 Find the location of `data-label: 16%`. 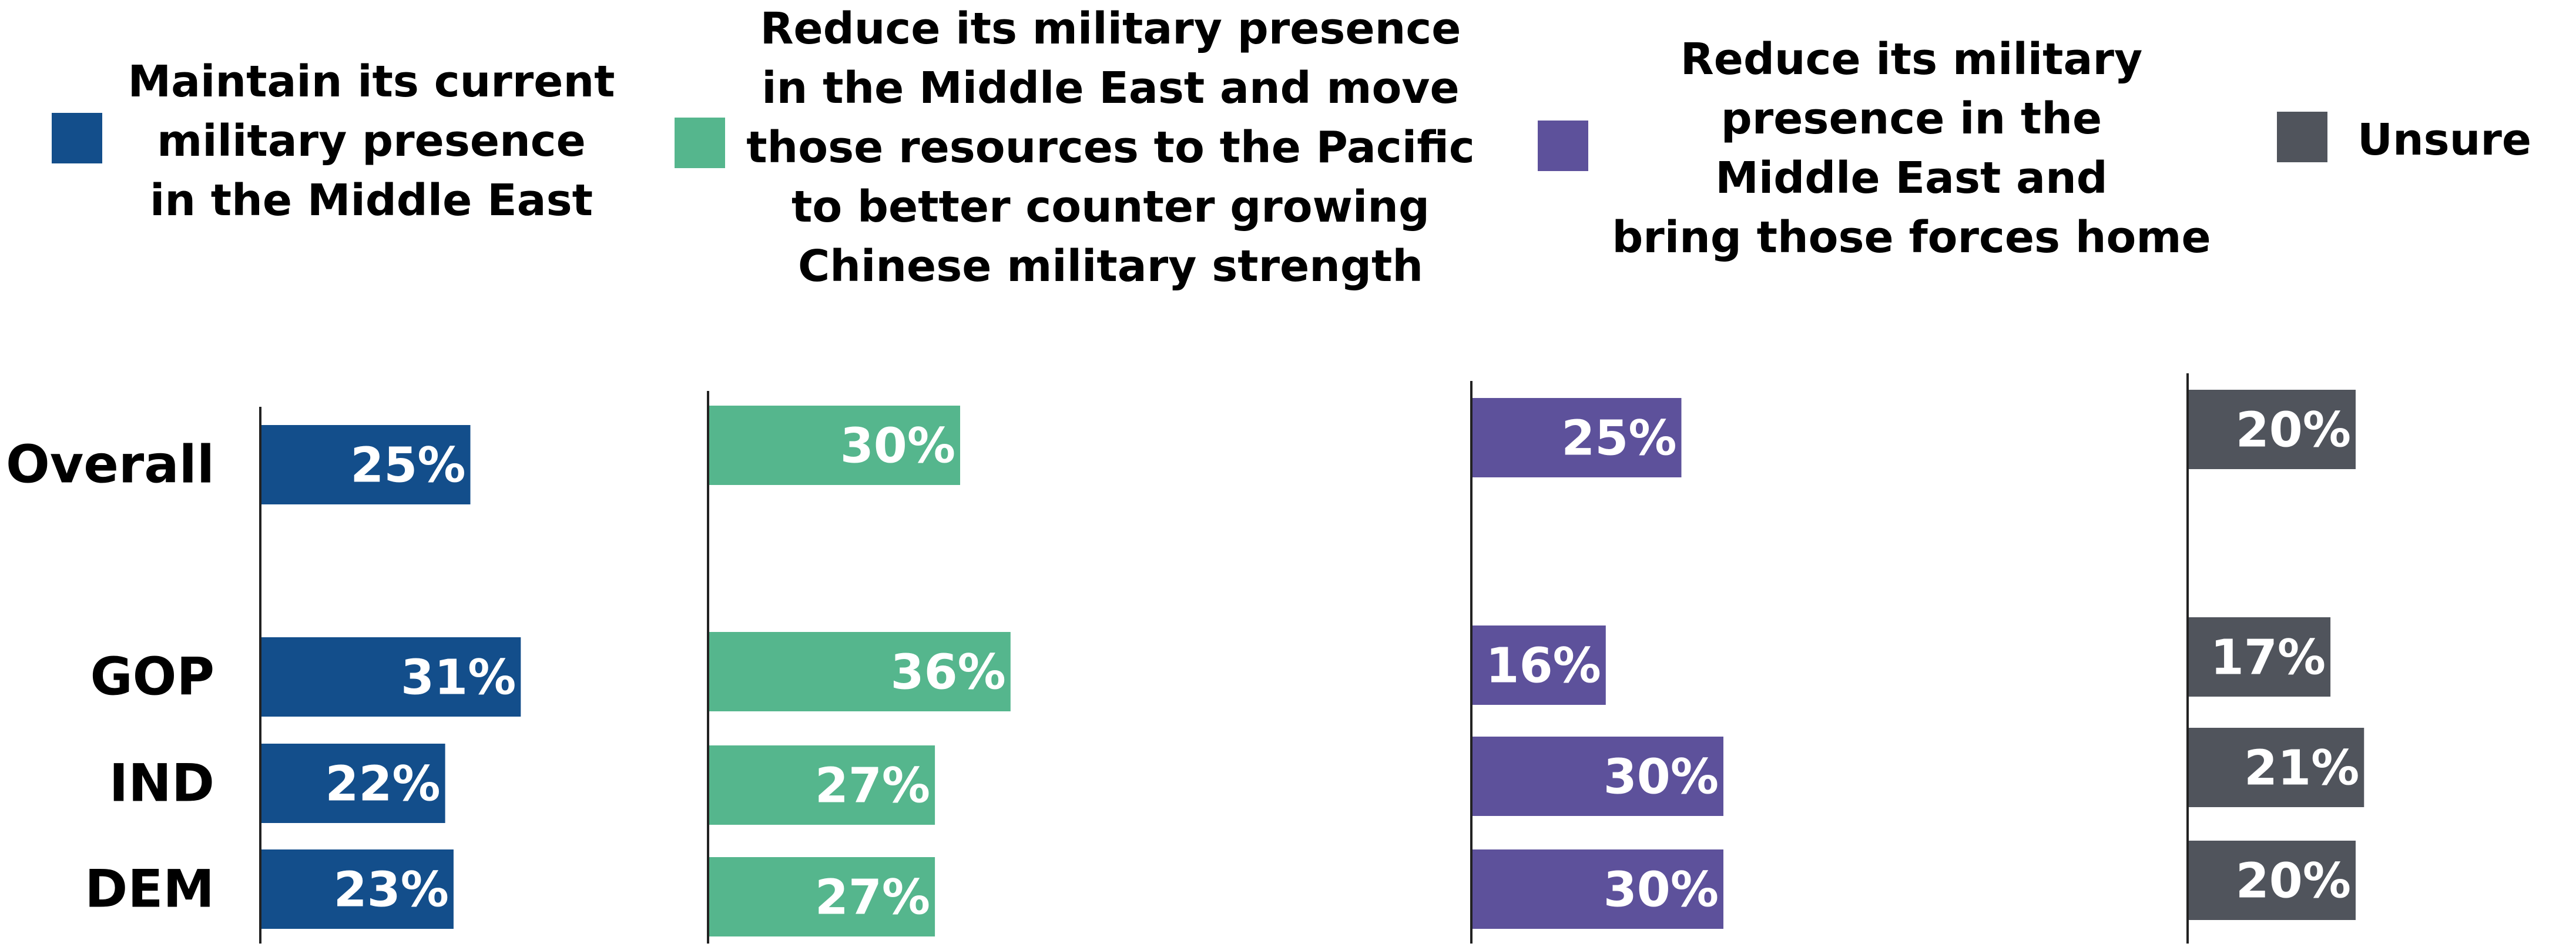

data-label: 16% is located at coordinates (1544, 666).